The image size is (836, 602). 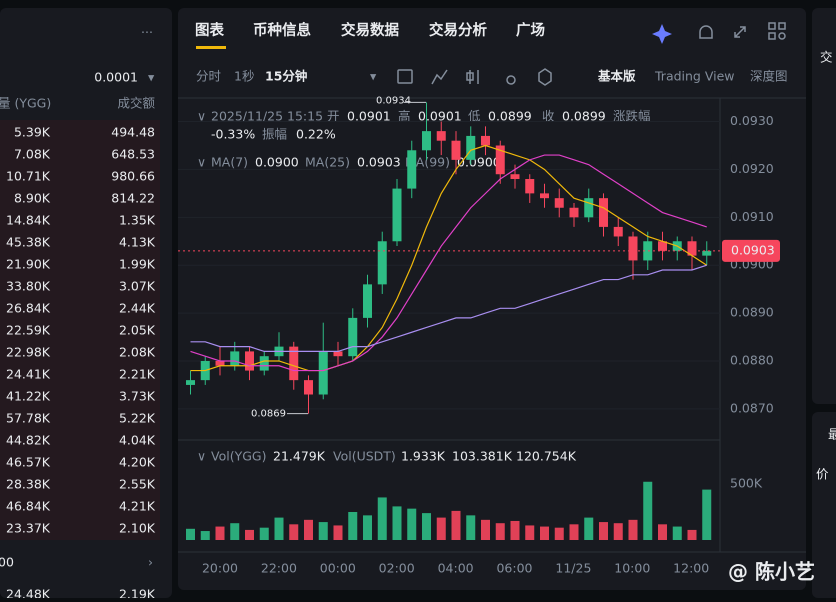 What do you see at coordinates (32, 198) in the screenshot?
I see `trade-volume: 8.90K` at bounding box center [32, 198].